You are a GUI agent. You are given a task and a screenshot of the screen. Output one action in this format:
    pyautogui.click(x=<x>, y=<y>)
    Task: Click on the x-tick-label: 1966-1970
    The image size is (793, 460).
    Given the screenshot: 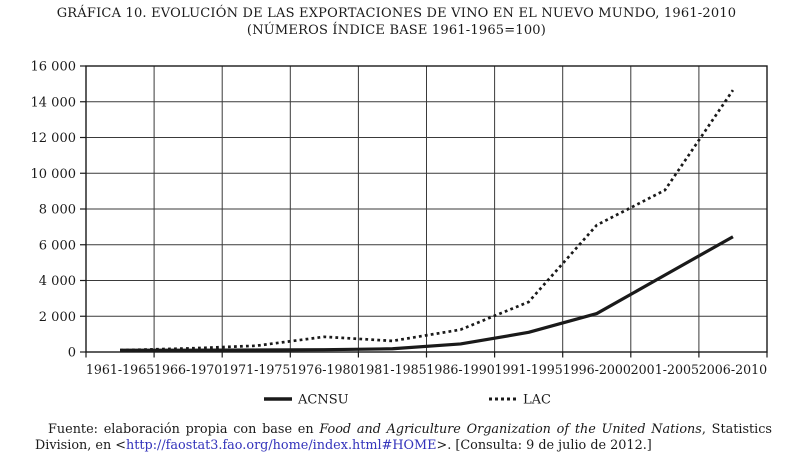 What is the action you would take?
    pyautogui.click(x=188, y=369)
    